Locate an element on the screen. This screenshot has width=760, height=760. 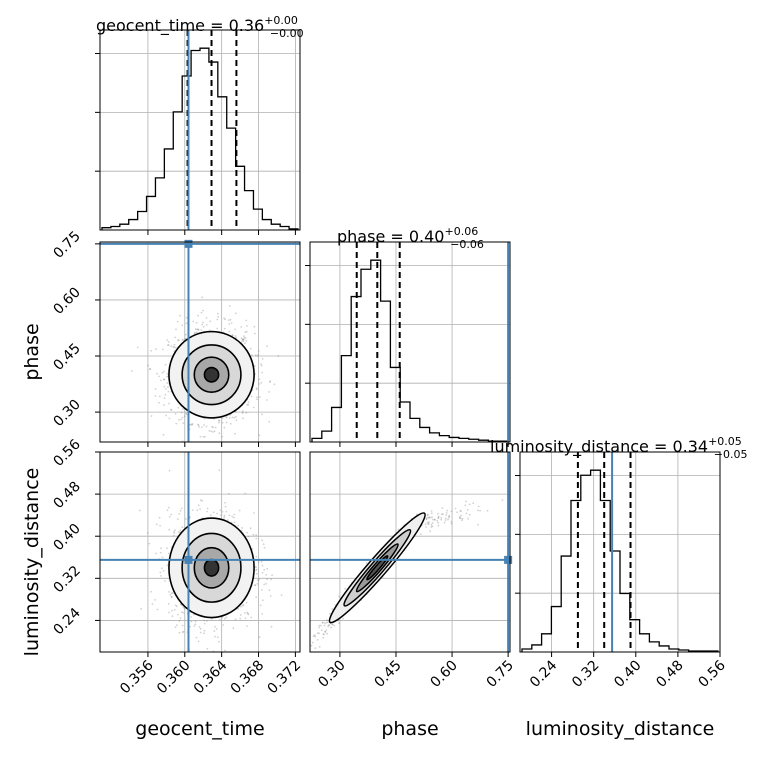
histogram-luminosity_distance is located at coordinates (620, 560).